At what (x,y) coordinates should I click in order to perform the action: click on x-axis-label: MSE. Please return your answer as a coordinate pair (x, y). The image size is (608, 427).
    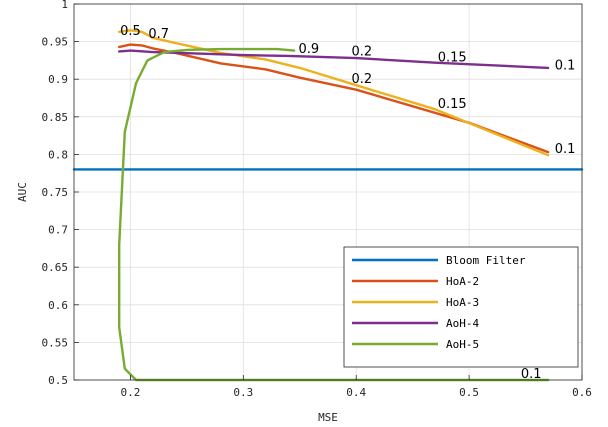
    Looking at the image, I should click on (328, 417).